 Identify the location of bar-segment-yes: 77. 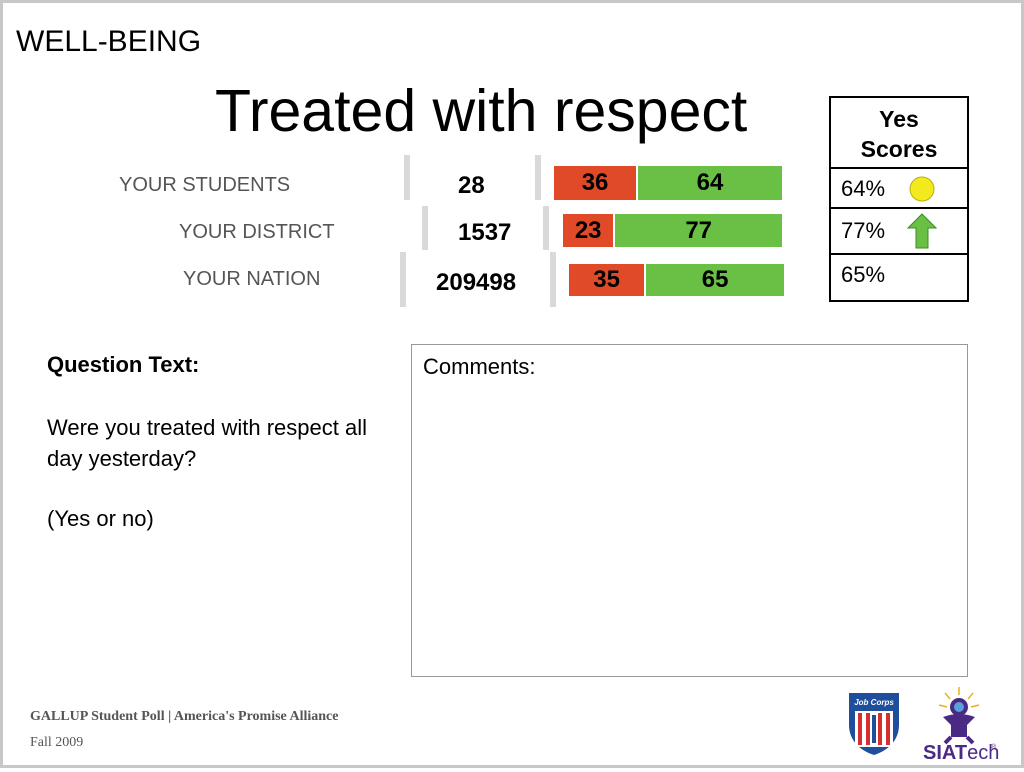
(697, 230).